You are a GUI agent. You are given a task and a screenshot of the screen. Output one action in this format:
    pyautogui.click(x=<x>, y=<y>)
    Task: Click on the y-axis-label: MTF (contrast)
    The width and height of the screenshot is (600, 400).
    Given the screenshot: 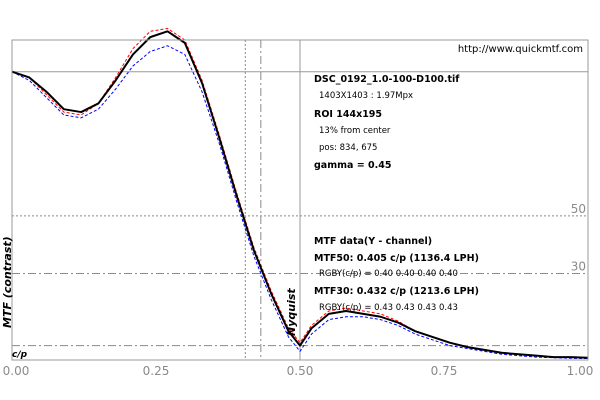 What is the action you would take?
    pyautogui.click(x=7, y=282)
    